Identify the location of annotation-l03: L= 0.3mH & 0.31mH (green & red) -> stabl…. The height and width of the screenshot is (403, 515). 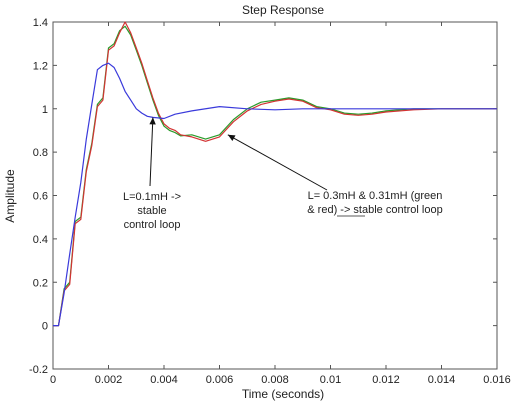
(335, 175).